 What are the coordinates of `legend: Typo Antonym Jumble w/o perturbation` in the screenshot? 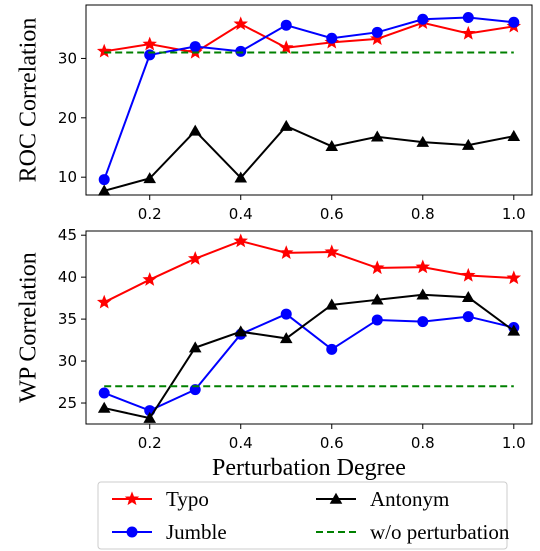 It's located at (303, 515).